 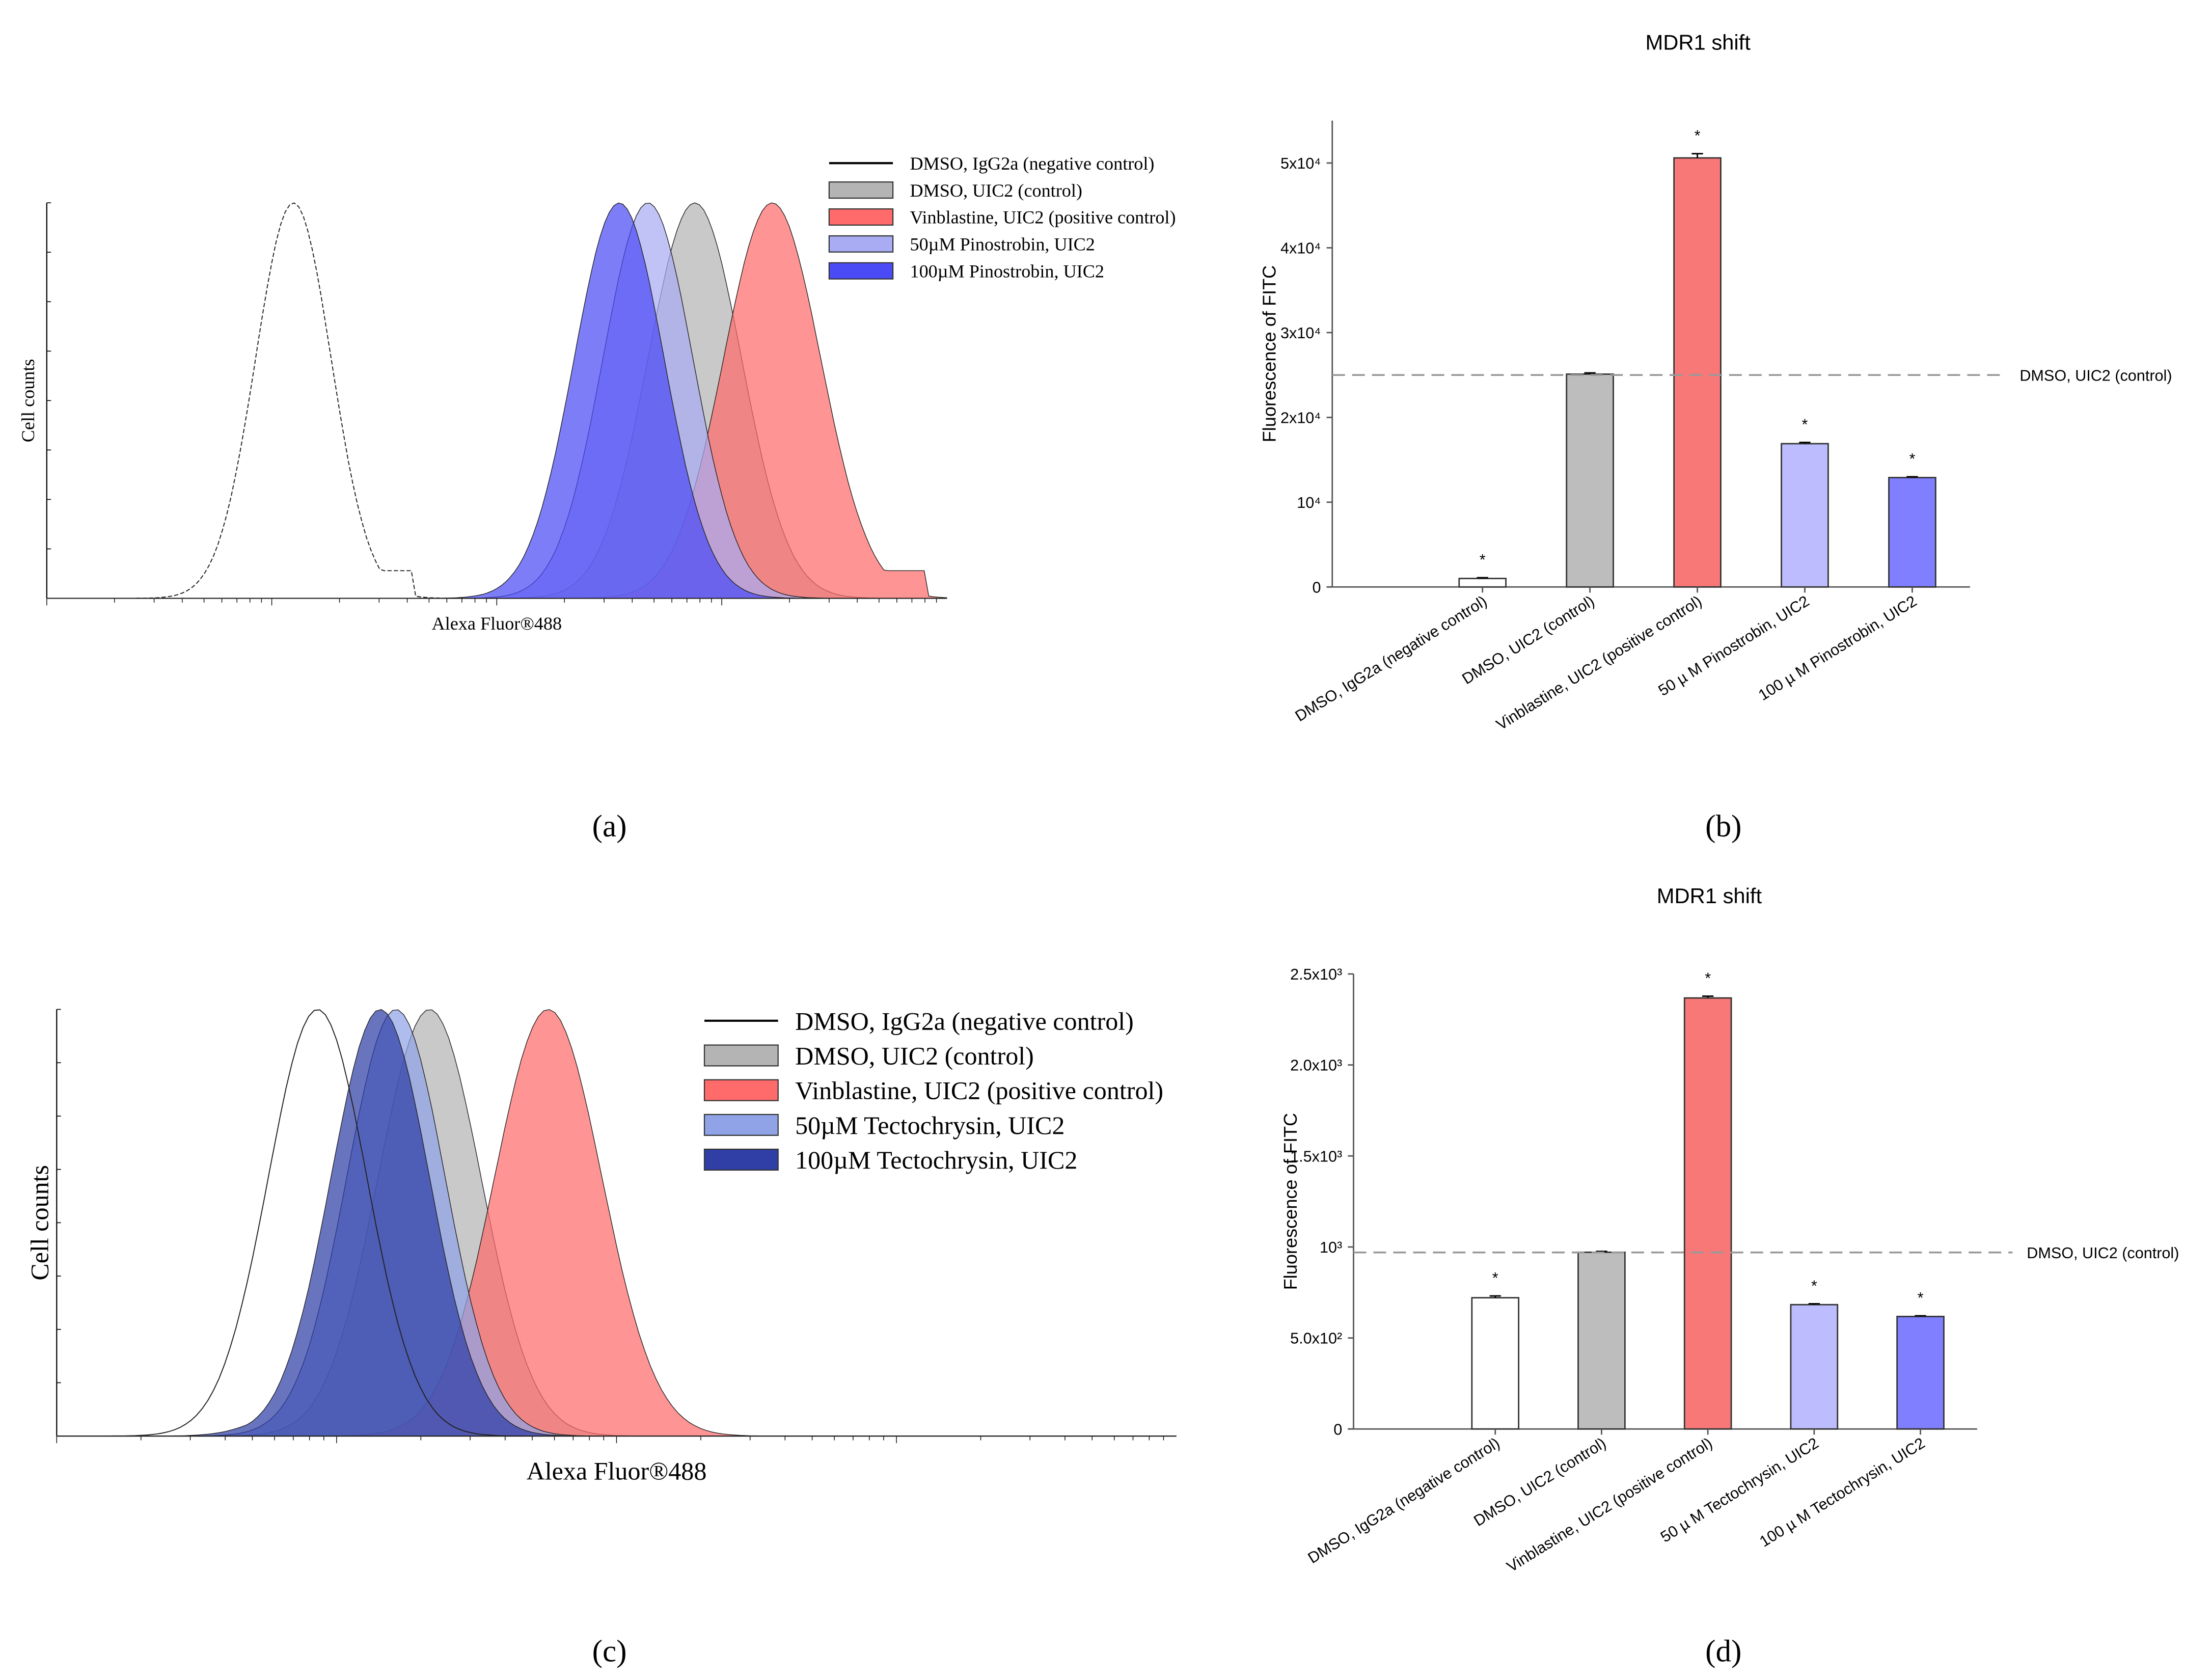 I want to click on legend-label: 100µM Tectochrysin, UIC2, so click(x=936, y=1160).